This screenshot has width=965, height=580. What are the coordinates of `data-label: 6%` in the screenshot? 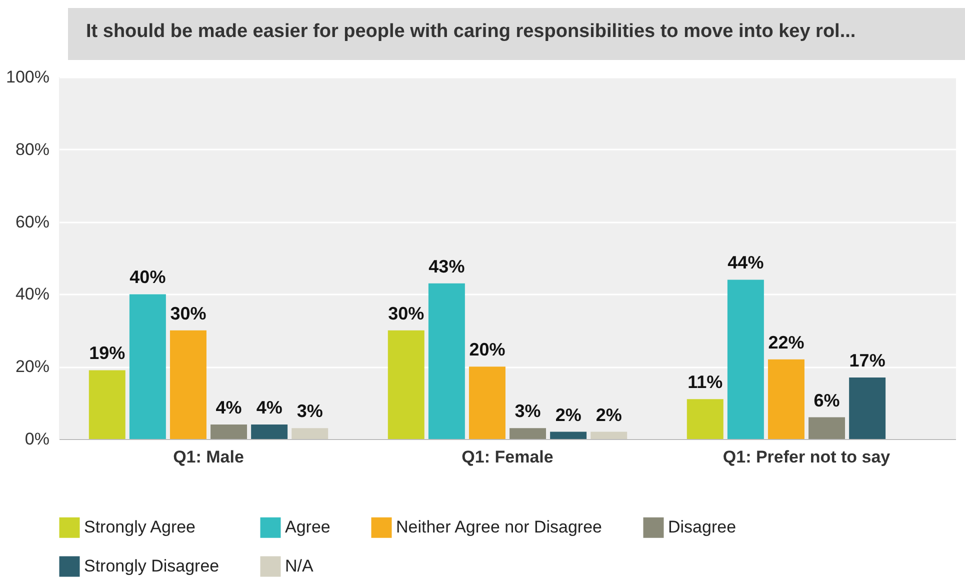 It's located at (827, 400).